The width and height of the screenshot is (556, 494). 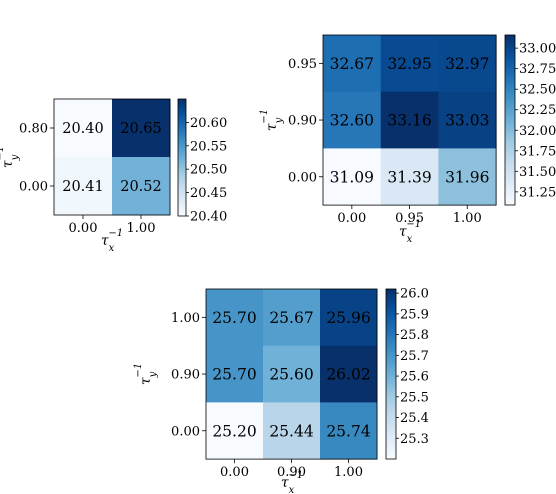 I want to click on cell-value-label-r1-c1: 20.52, so click(x=141, y=187).